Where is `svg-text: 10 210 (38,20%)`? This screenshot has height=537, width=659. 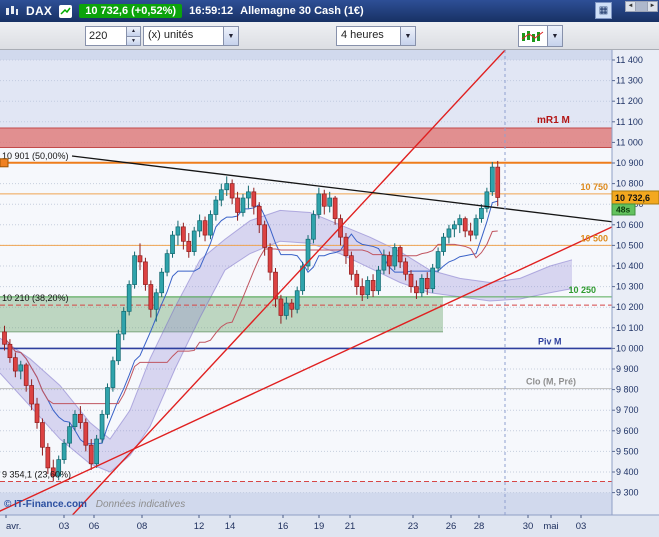
svg-text: 10 210 (38,20%) is located at coordinates (35, 298).